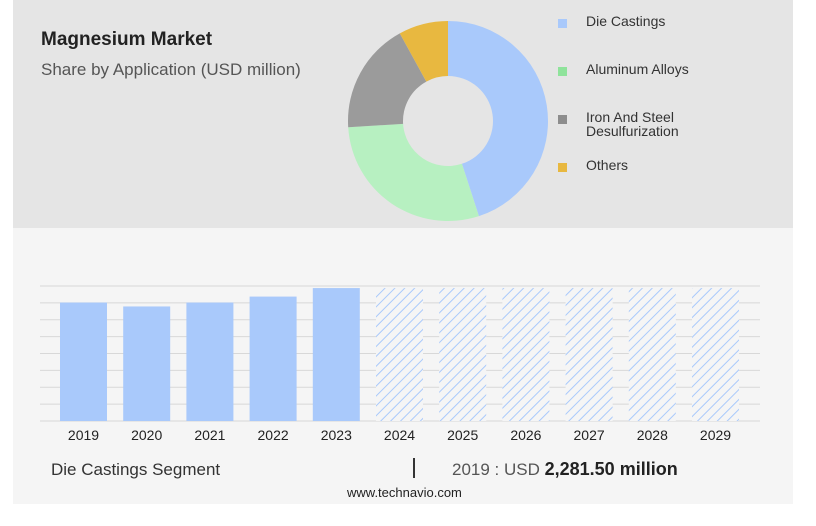  What do you see at coordinates (632, 124) in the screenshot?
I see `legend-label: Iron And Steel Desulfurization` at bounding box center [632, 124].